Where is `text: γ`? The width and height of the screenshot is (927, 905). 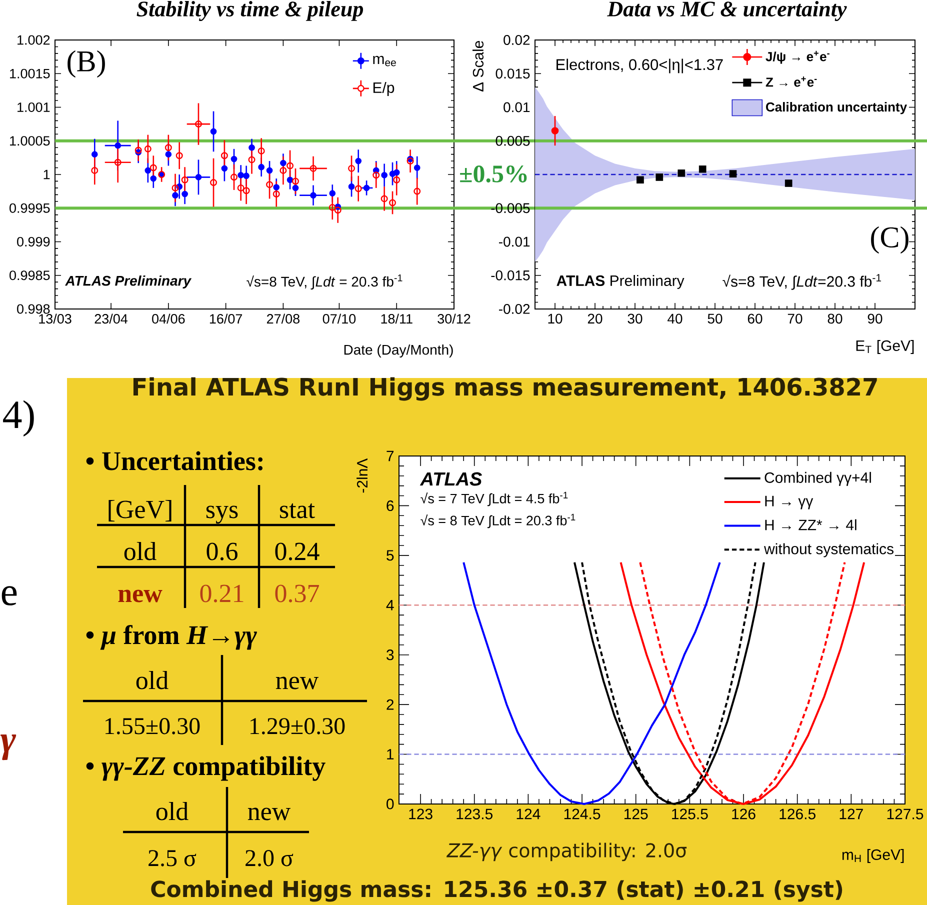
text: γ is located at coordinates (8, 747).